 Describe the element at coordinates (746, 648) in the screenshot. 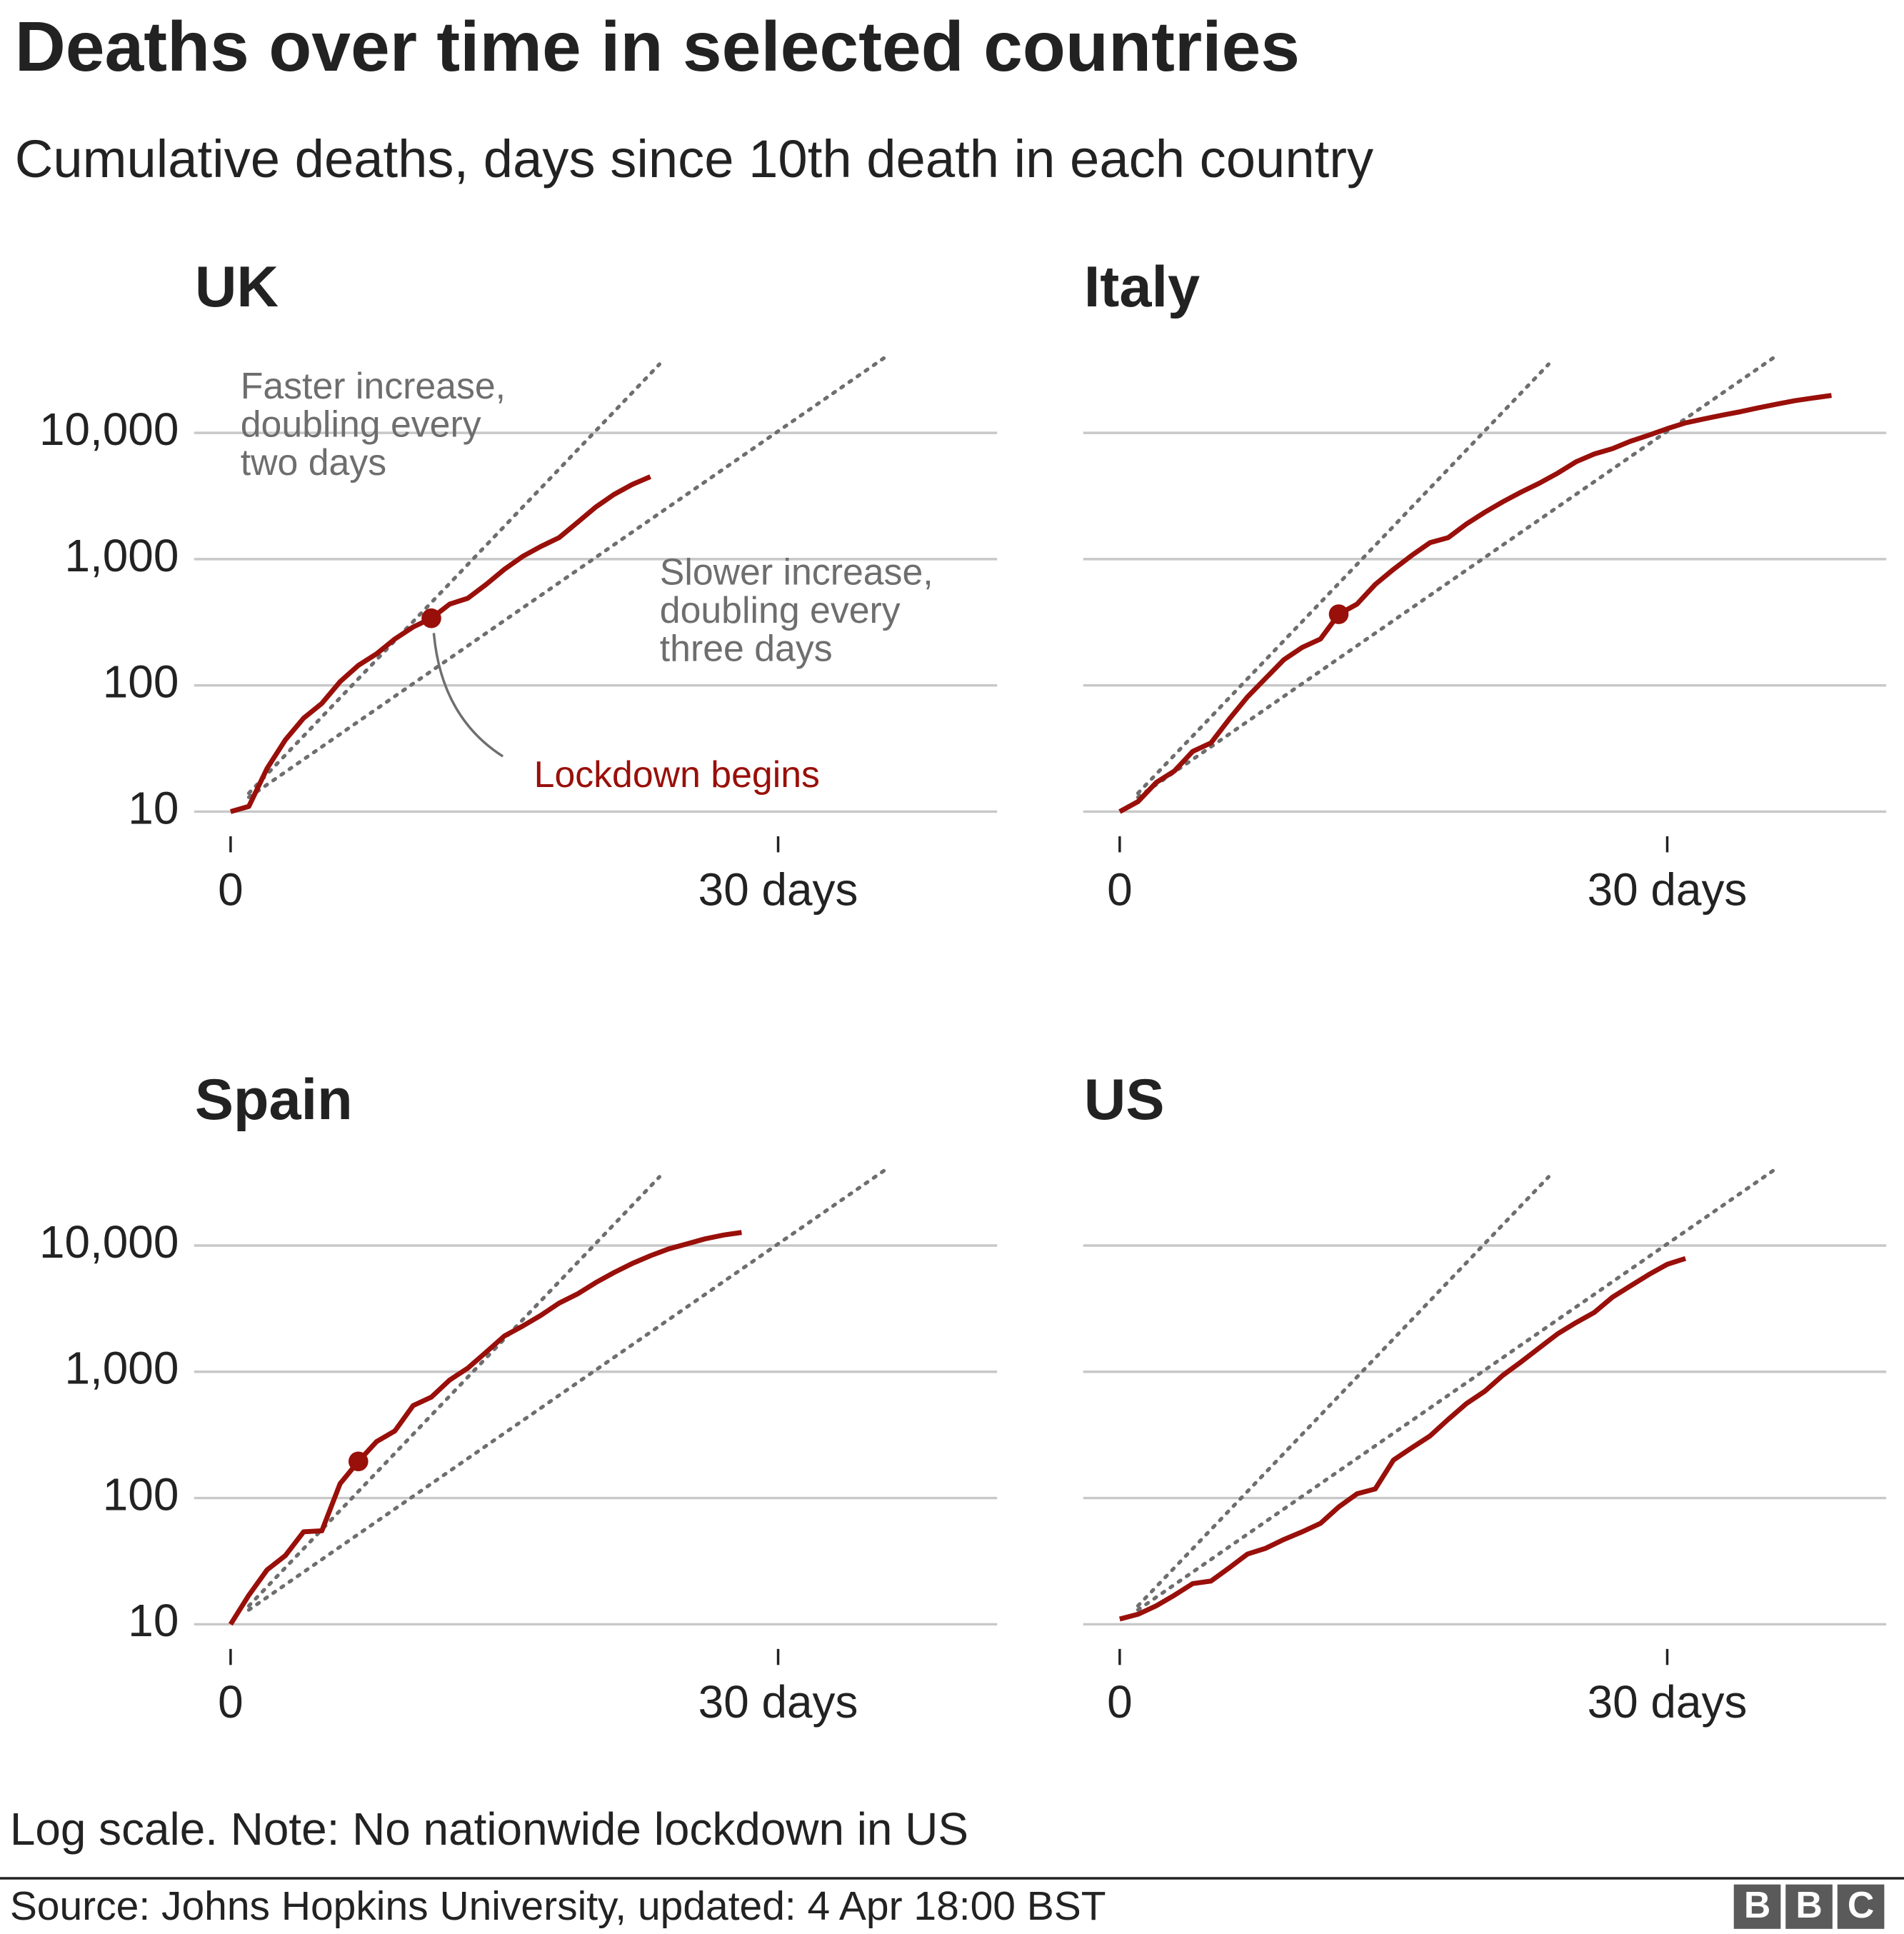

I see `annotation: three days` at that location.